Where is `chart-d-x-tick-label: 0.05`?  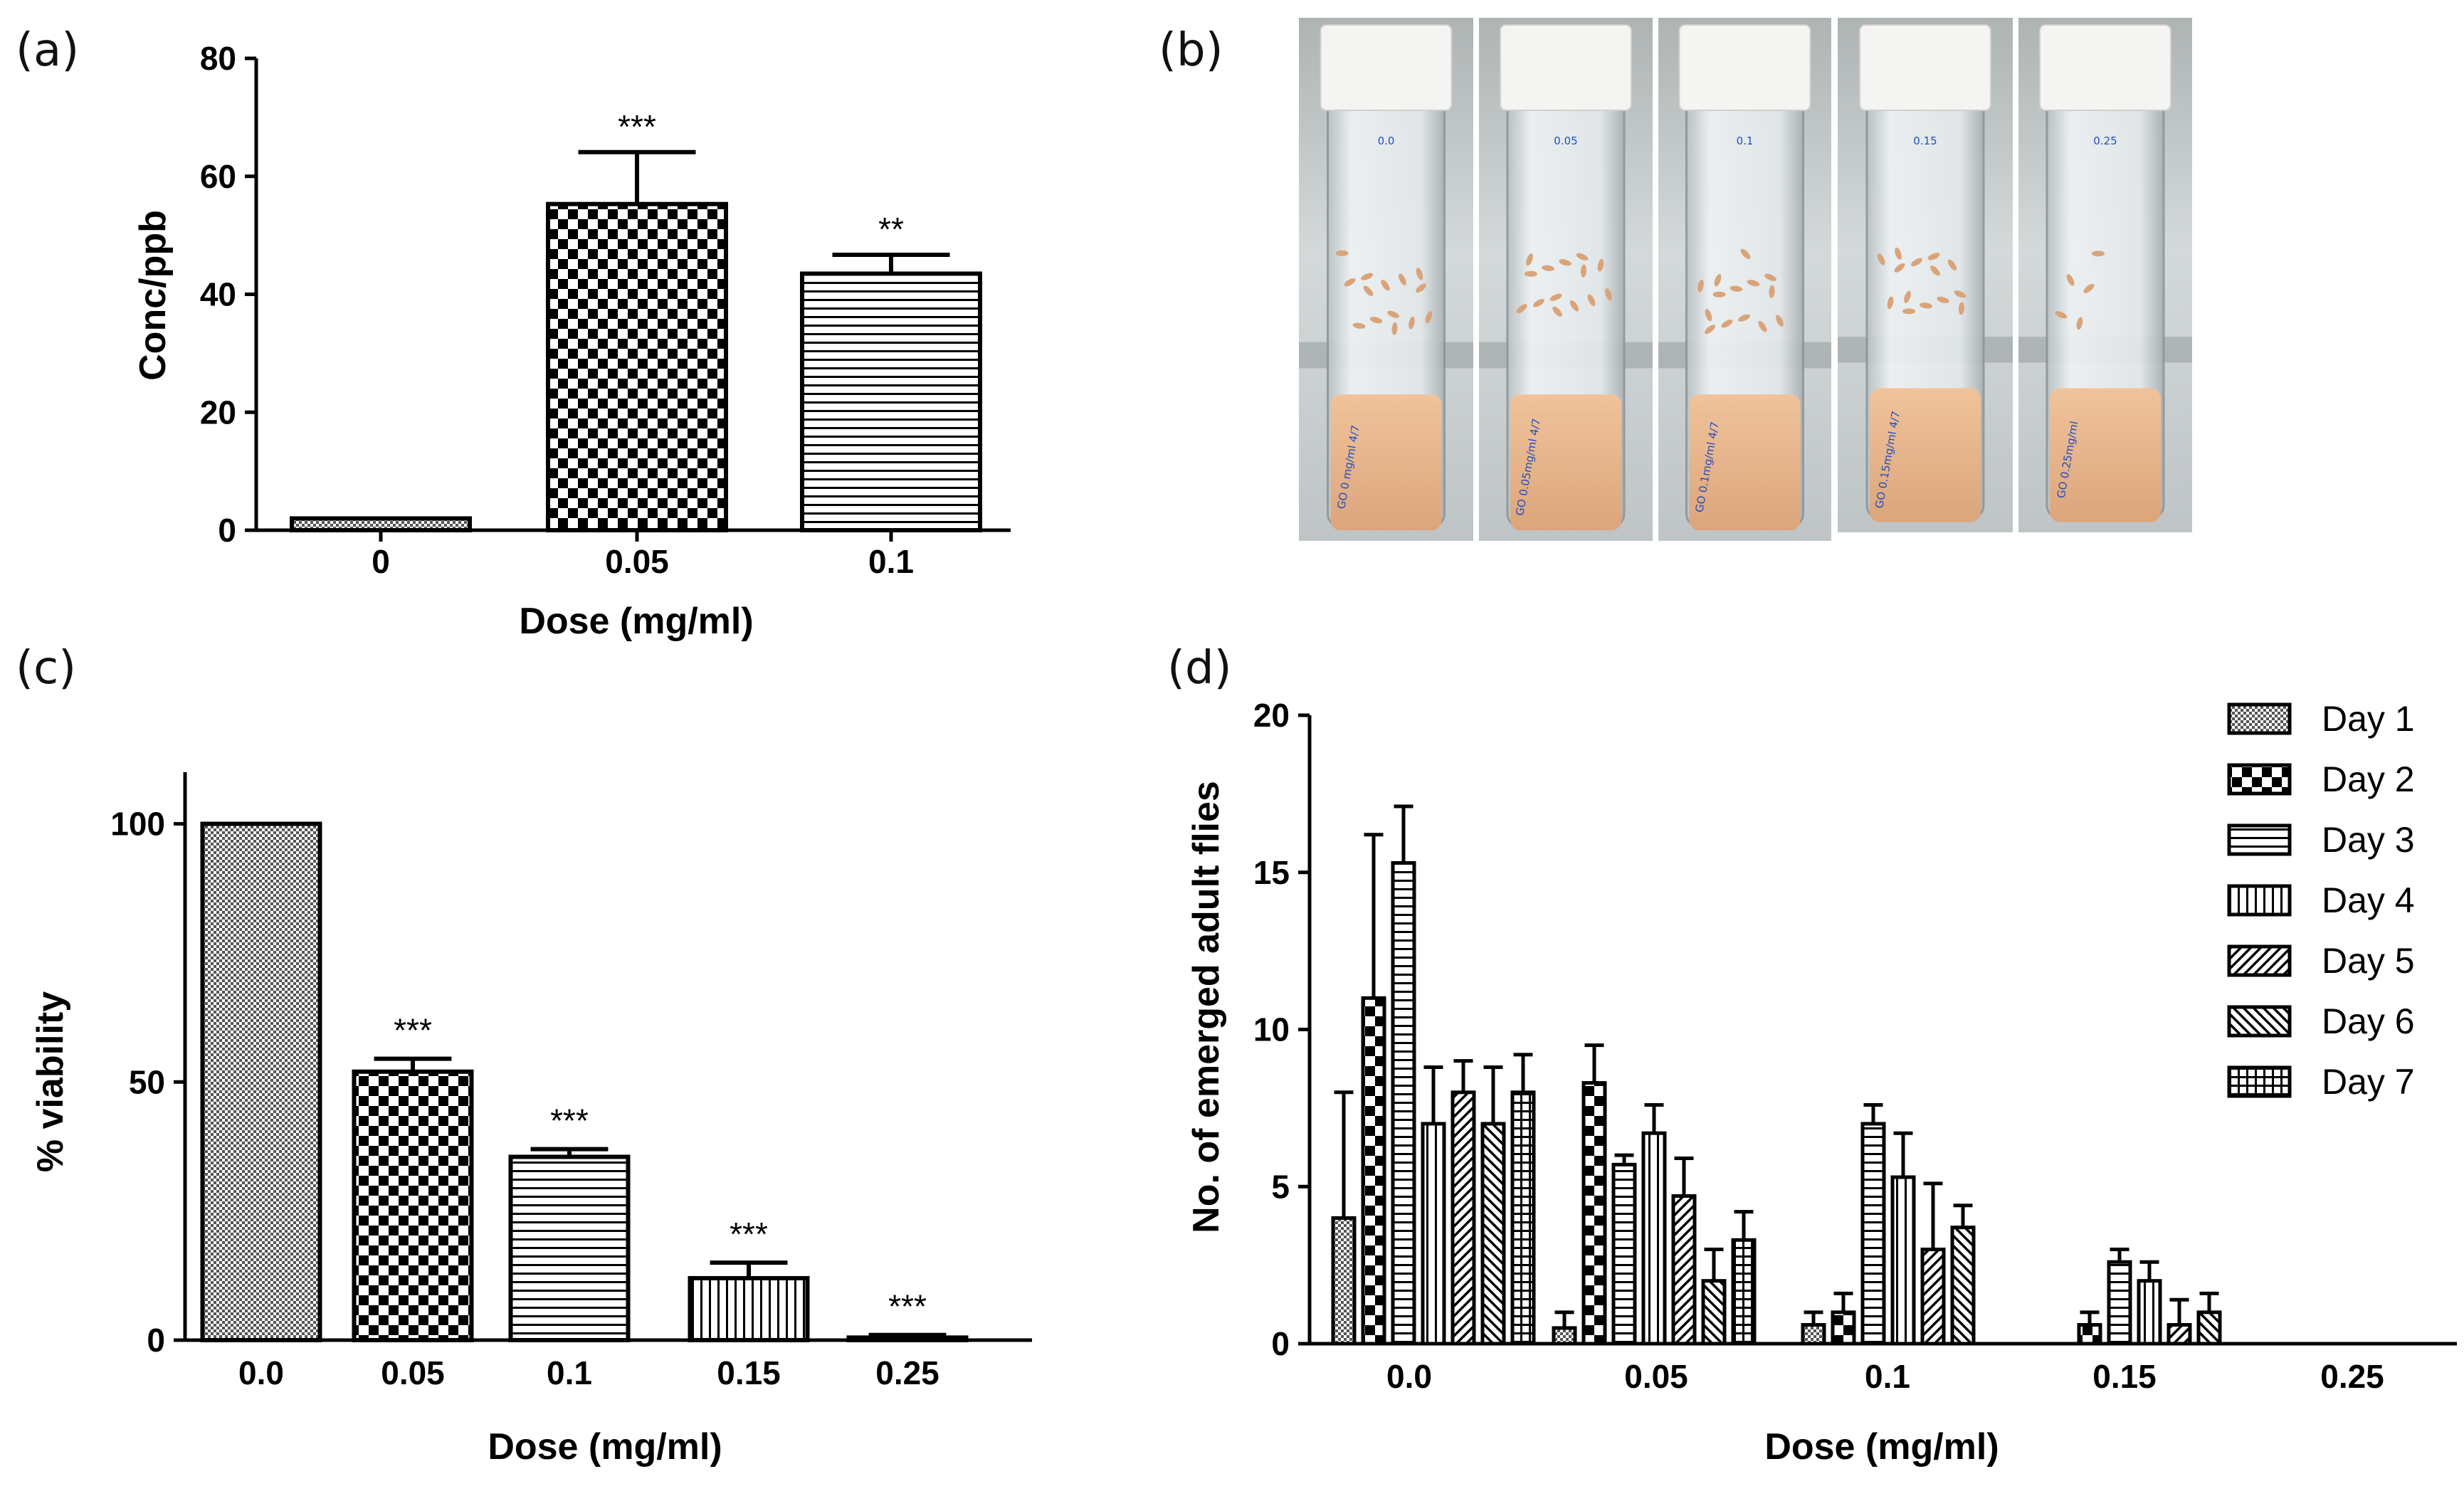 chart-d-x-tick-label: 0.05 is located at coordinates (1656, 1376).